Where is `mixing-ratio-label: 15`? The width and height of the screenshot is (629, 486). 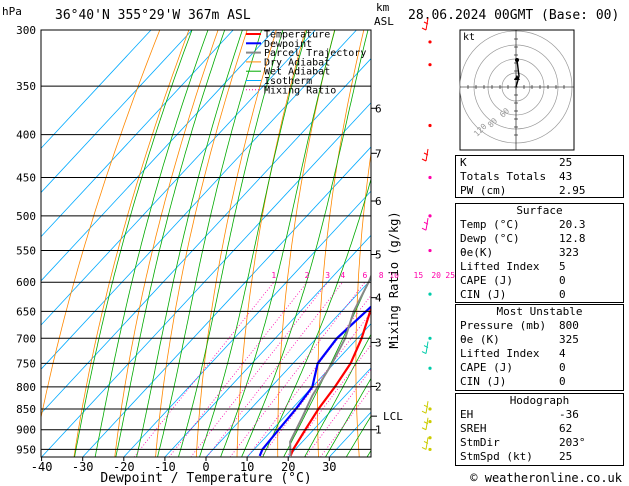
mixing-ratio-label: 15 is located at coordinates (419, 275).